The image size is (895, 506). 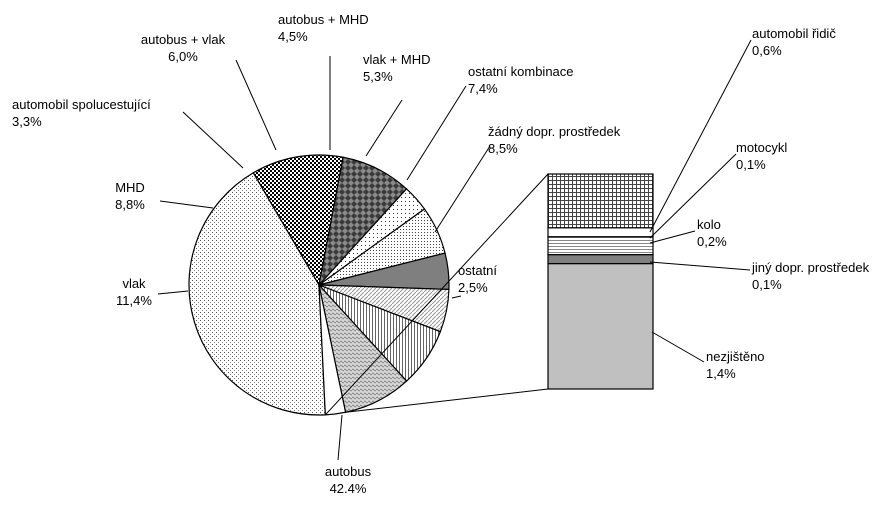 What do you see at coordinates (761, 147) in the screenshot?
I see `bar-label-motocykl: motocykl` at bounding box center [761, 147].